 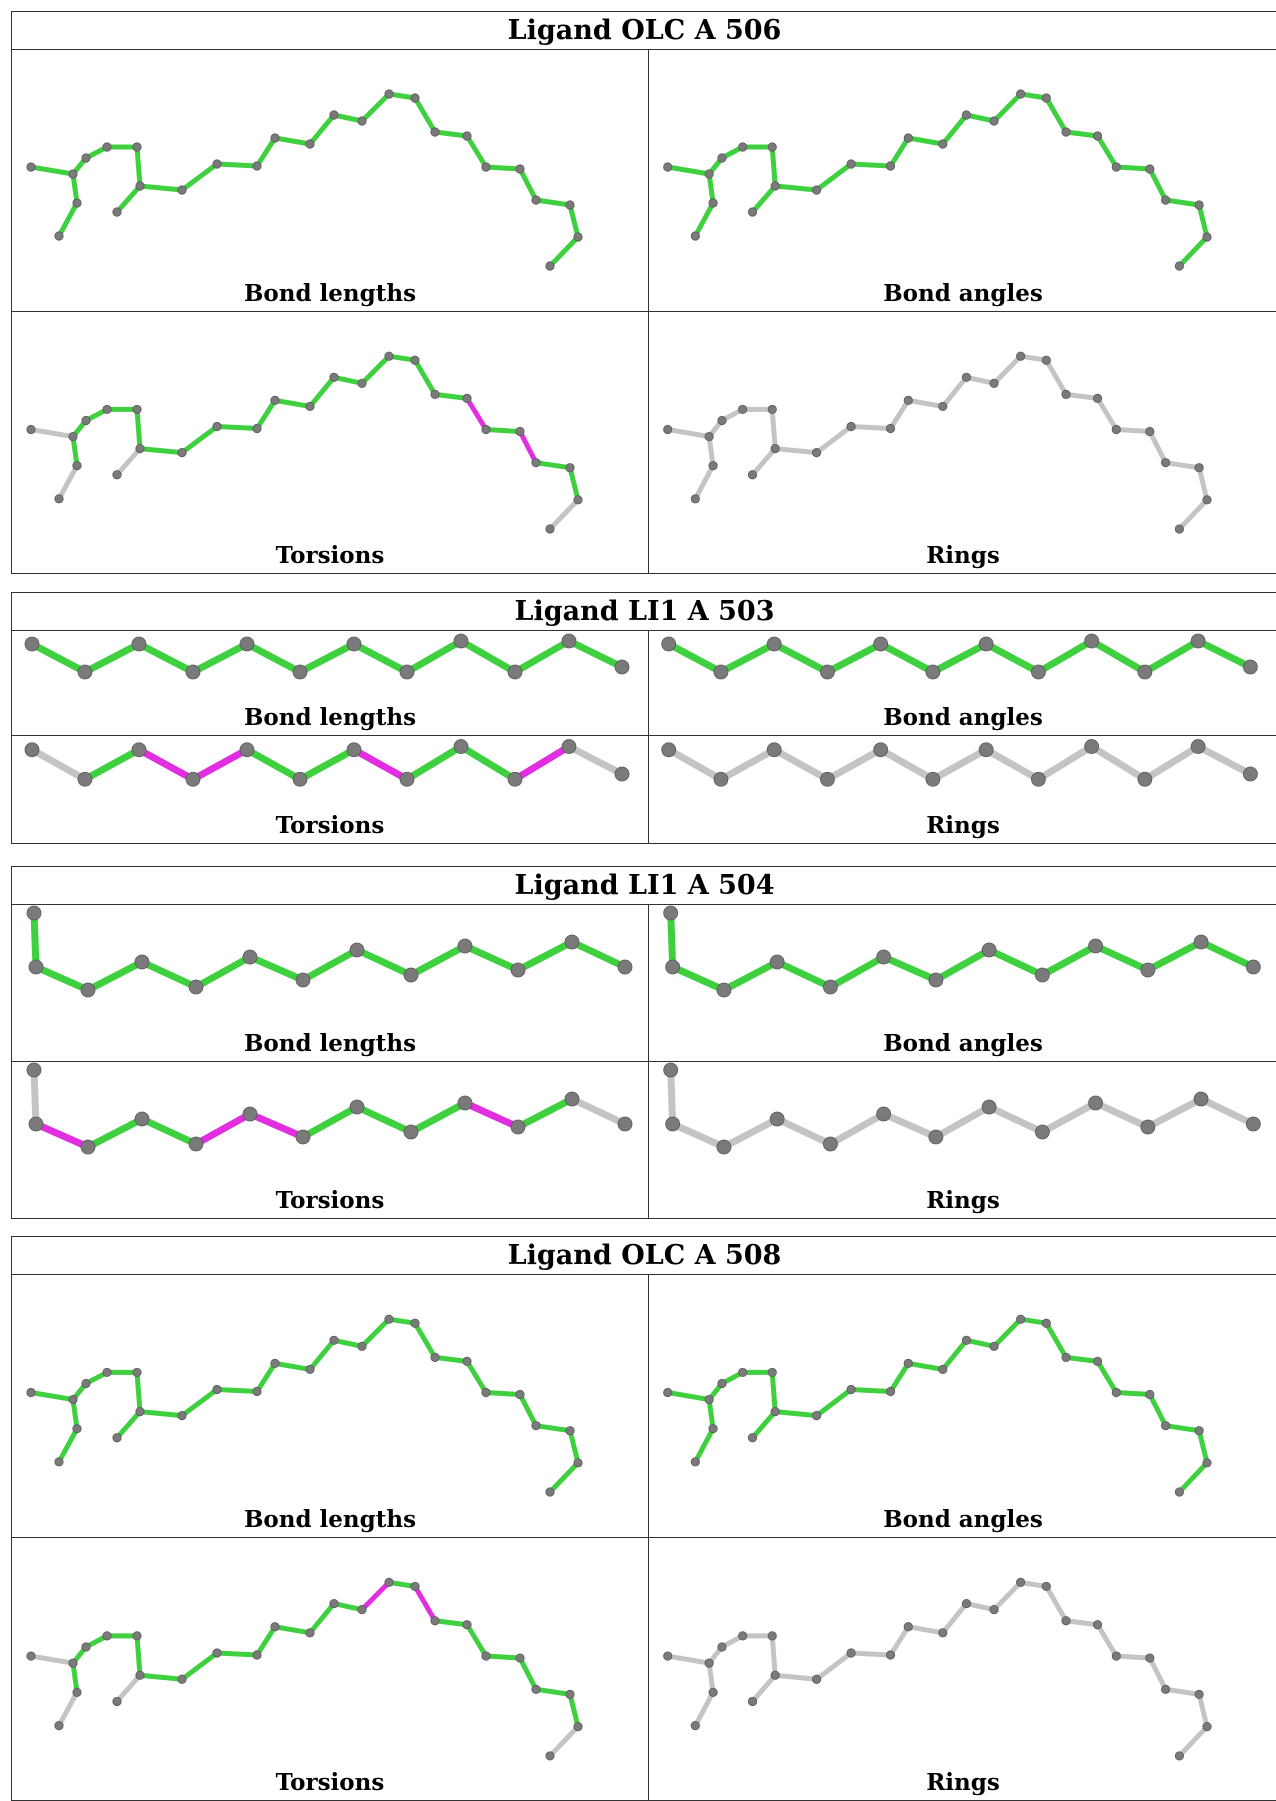 I want to click on panel-label: Torsions, so click(x=330, y=1782).